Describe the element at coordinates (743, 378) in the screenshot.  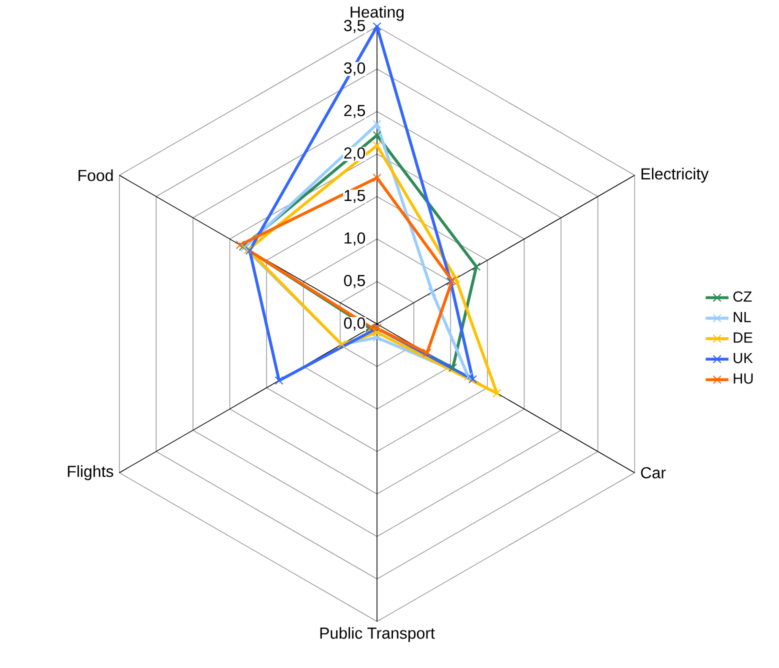
I see `legend-label: HU` at that location.